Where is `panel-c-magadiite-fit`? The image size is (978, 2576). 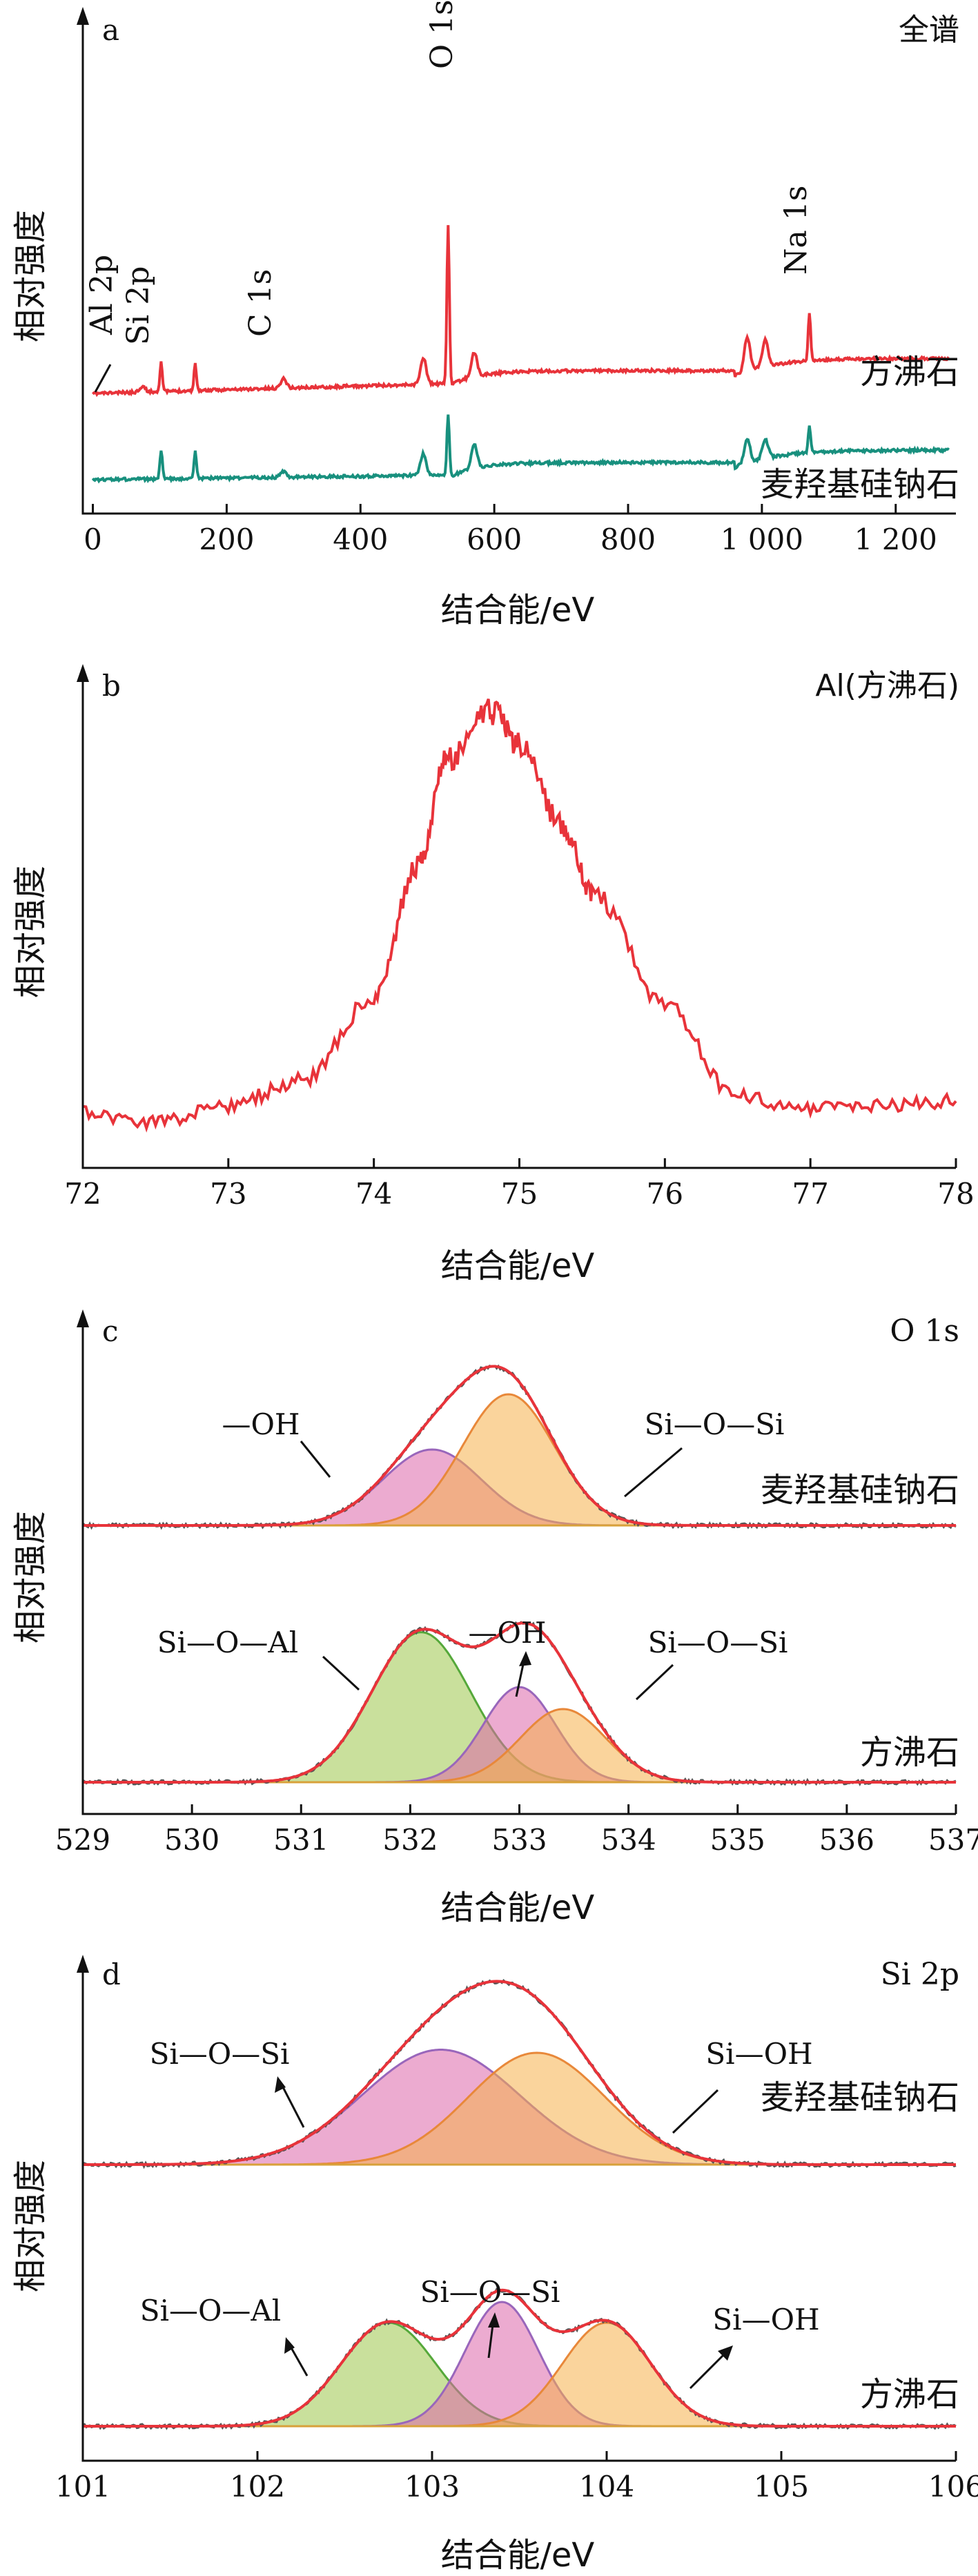
panel-c-magadiite-fit is located at coordinates (519, 1447).